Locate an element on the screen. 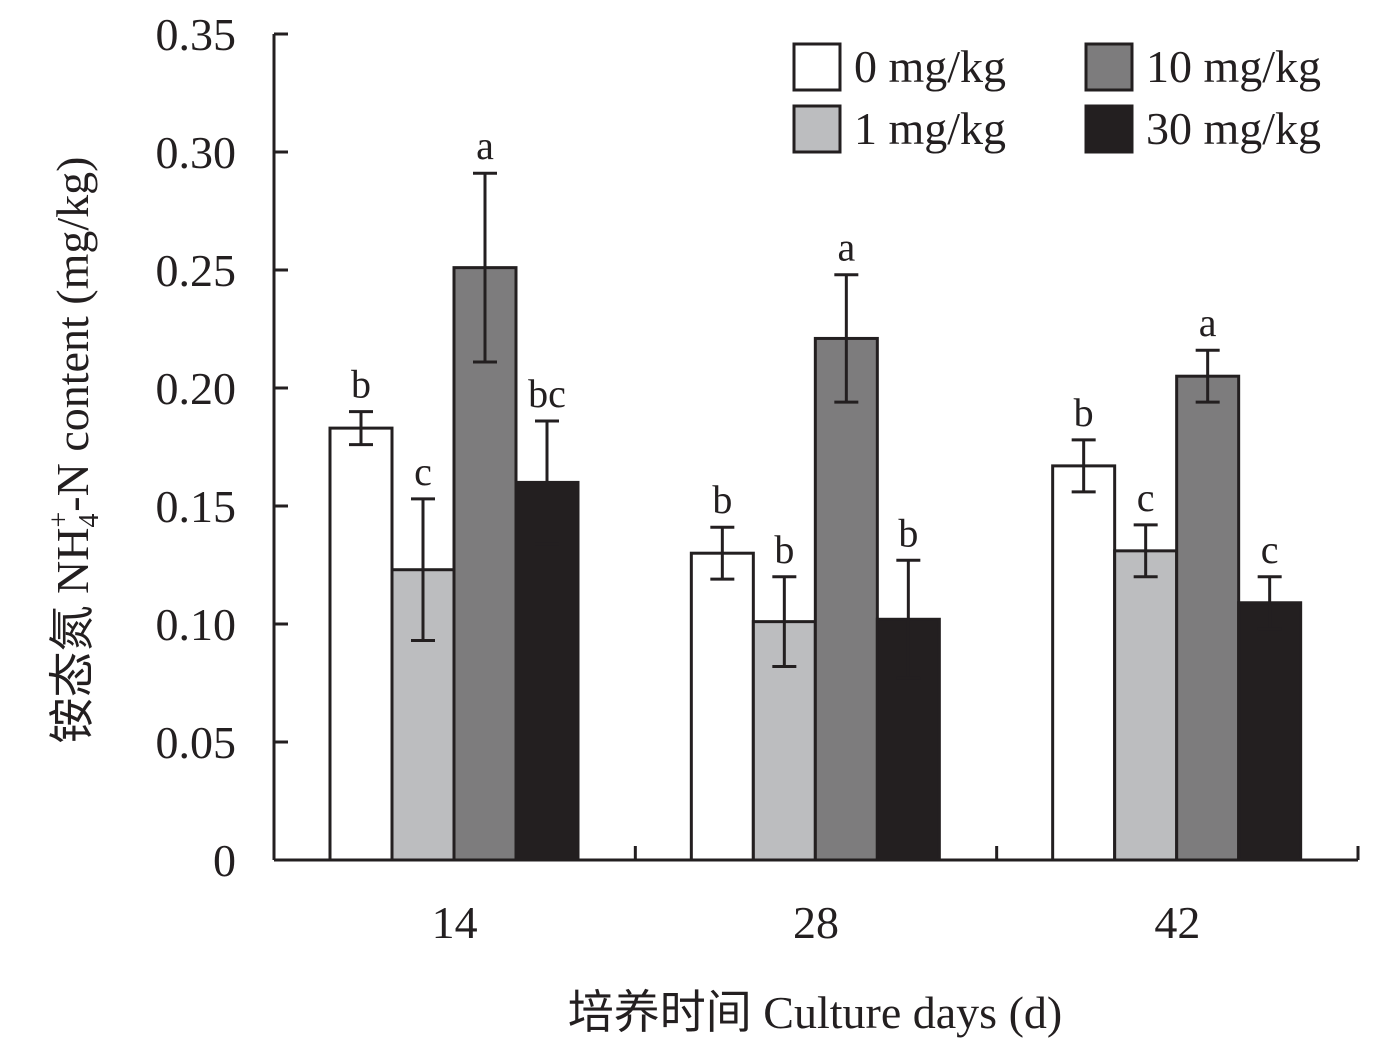 The image size is (1378, 1047). y-tick-label: 0.25 is located at coordinates (196, 270).